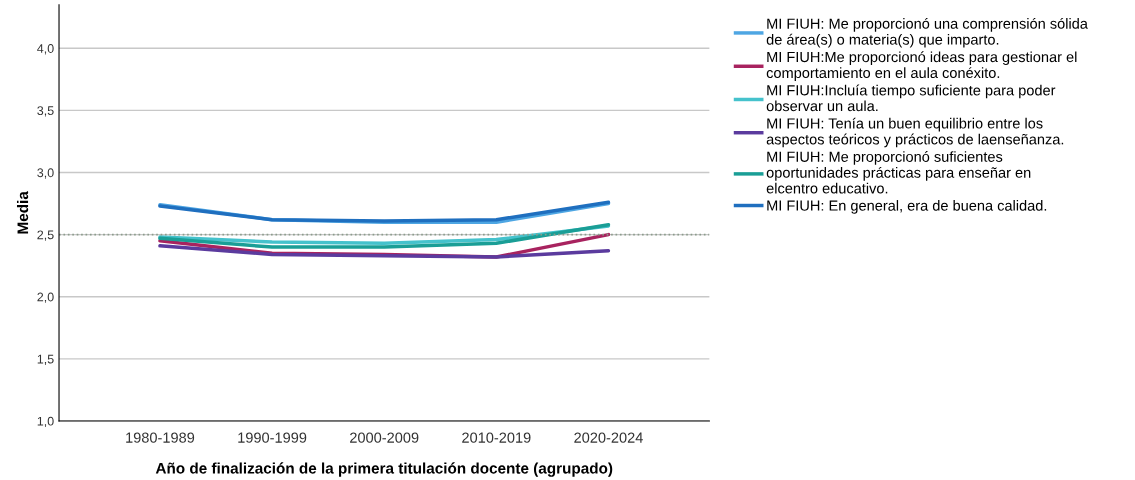 The image size is (1135, 480). Describe the element at coordinates (45, 422) in the screenshot. I see `y-tick-label: 1,0` at that location.